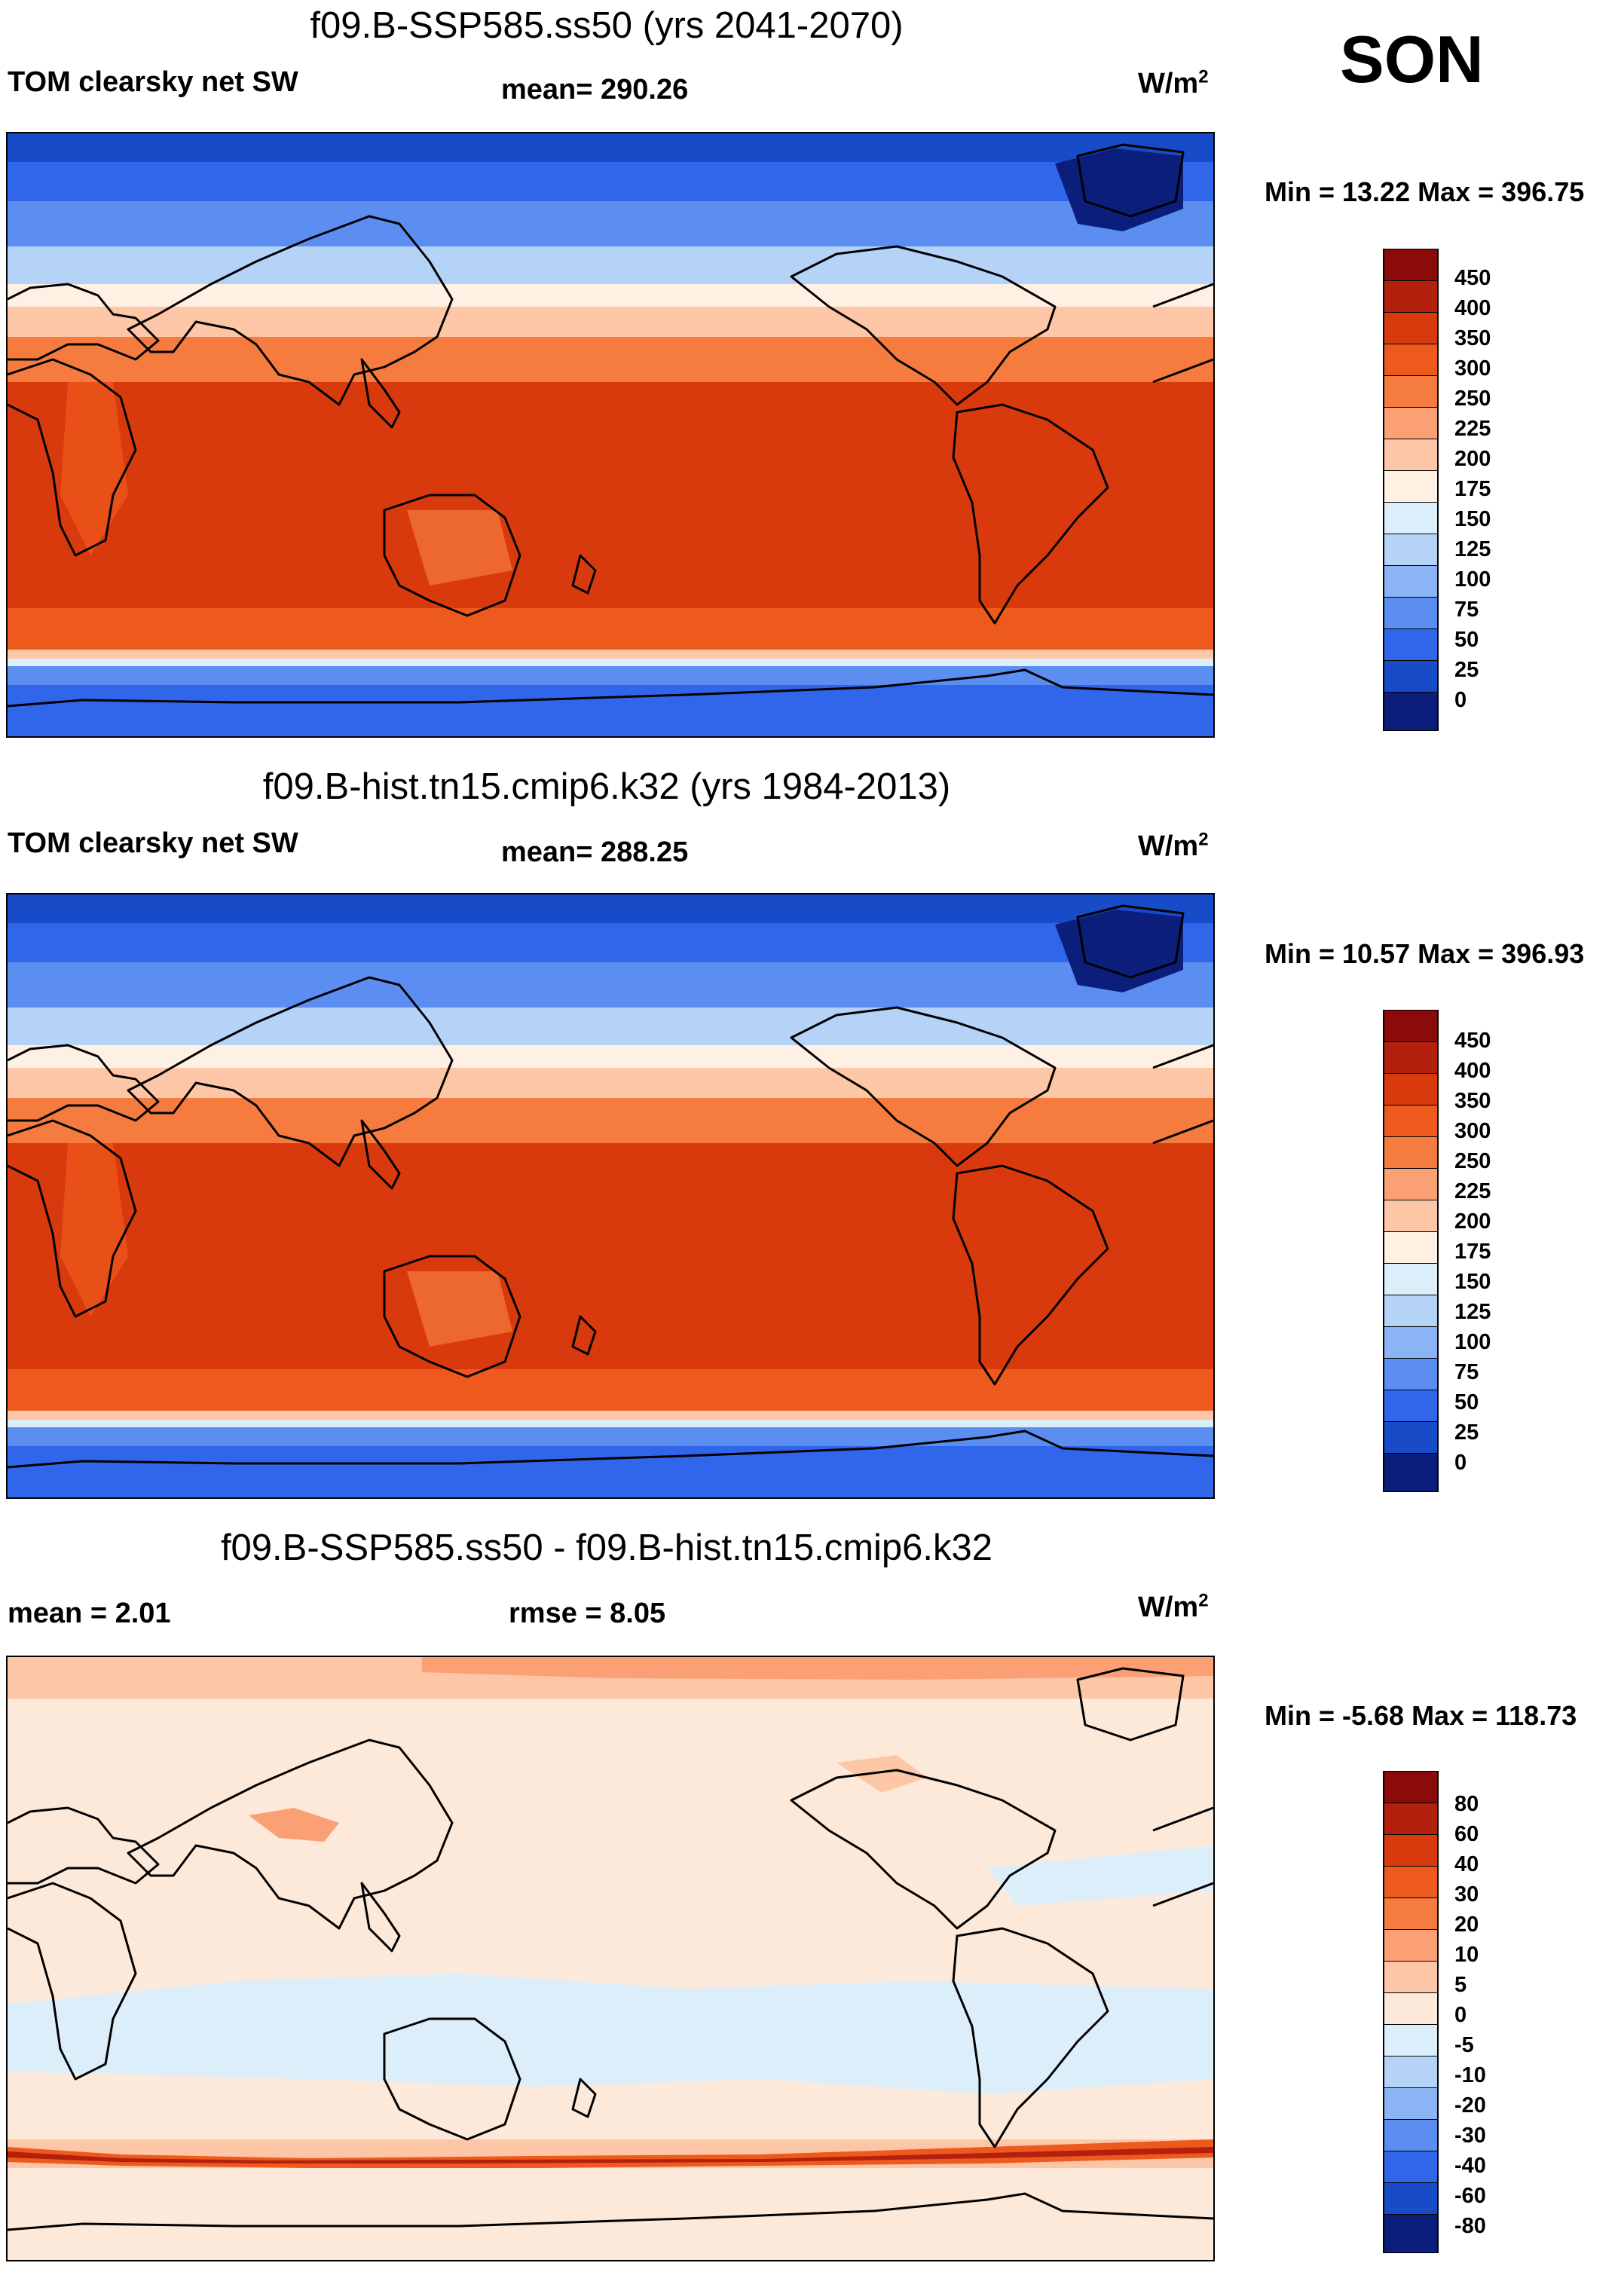  I want to click on panel-1-cb-label: 300, so click(1472, 368).